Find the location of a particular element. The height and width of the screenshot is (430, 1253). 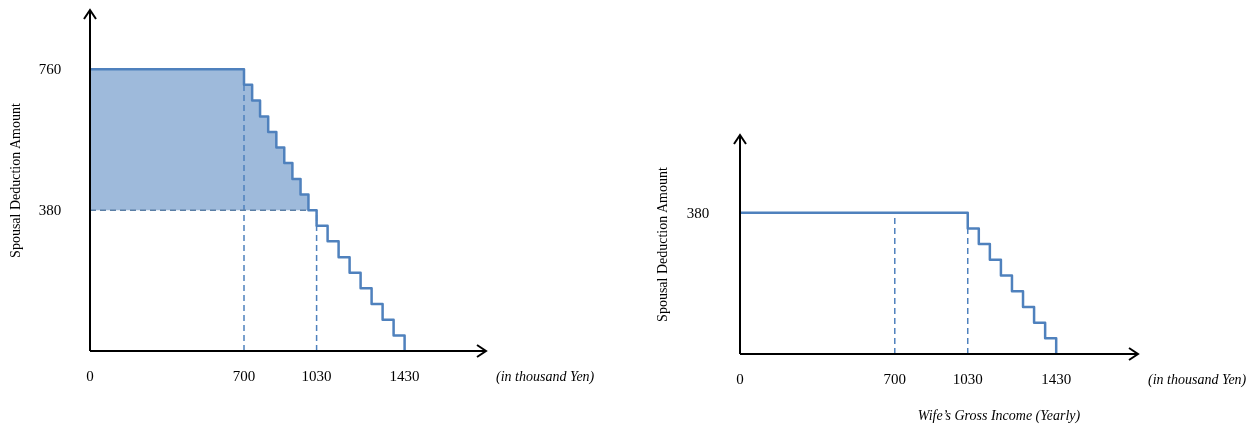

x-axis-title: Wife’s Gross Income (Yearly) is located at coordinates (999, 416).